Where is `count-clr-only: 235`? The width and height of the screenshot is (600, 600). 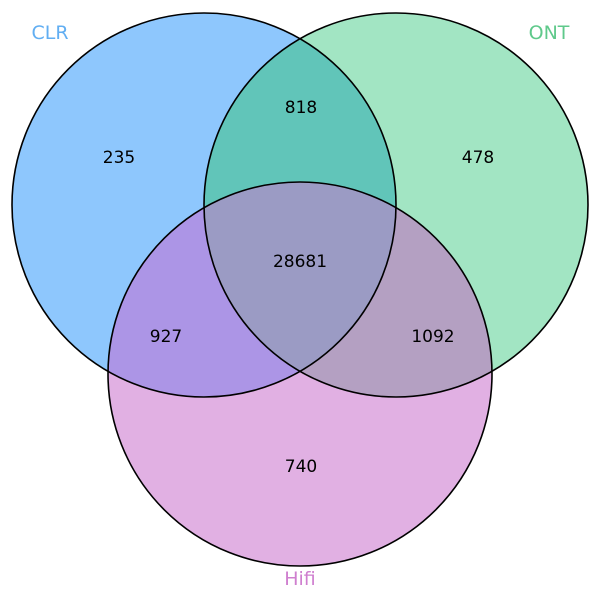 count-clr-only: 235 is located at coordinates (119, 158).